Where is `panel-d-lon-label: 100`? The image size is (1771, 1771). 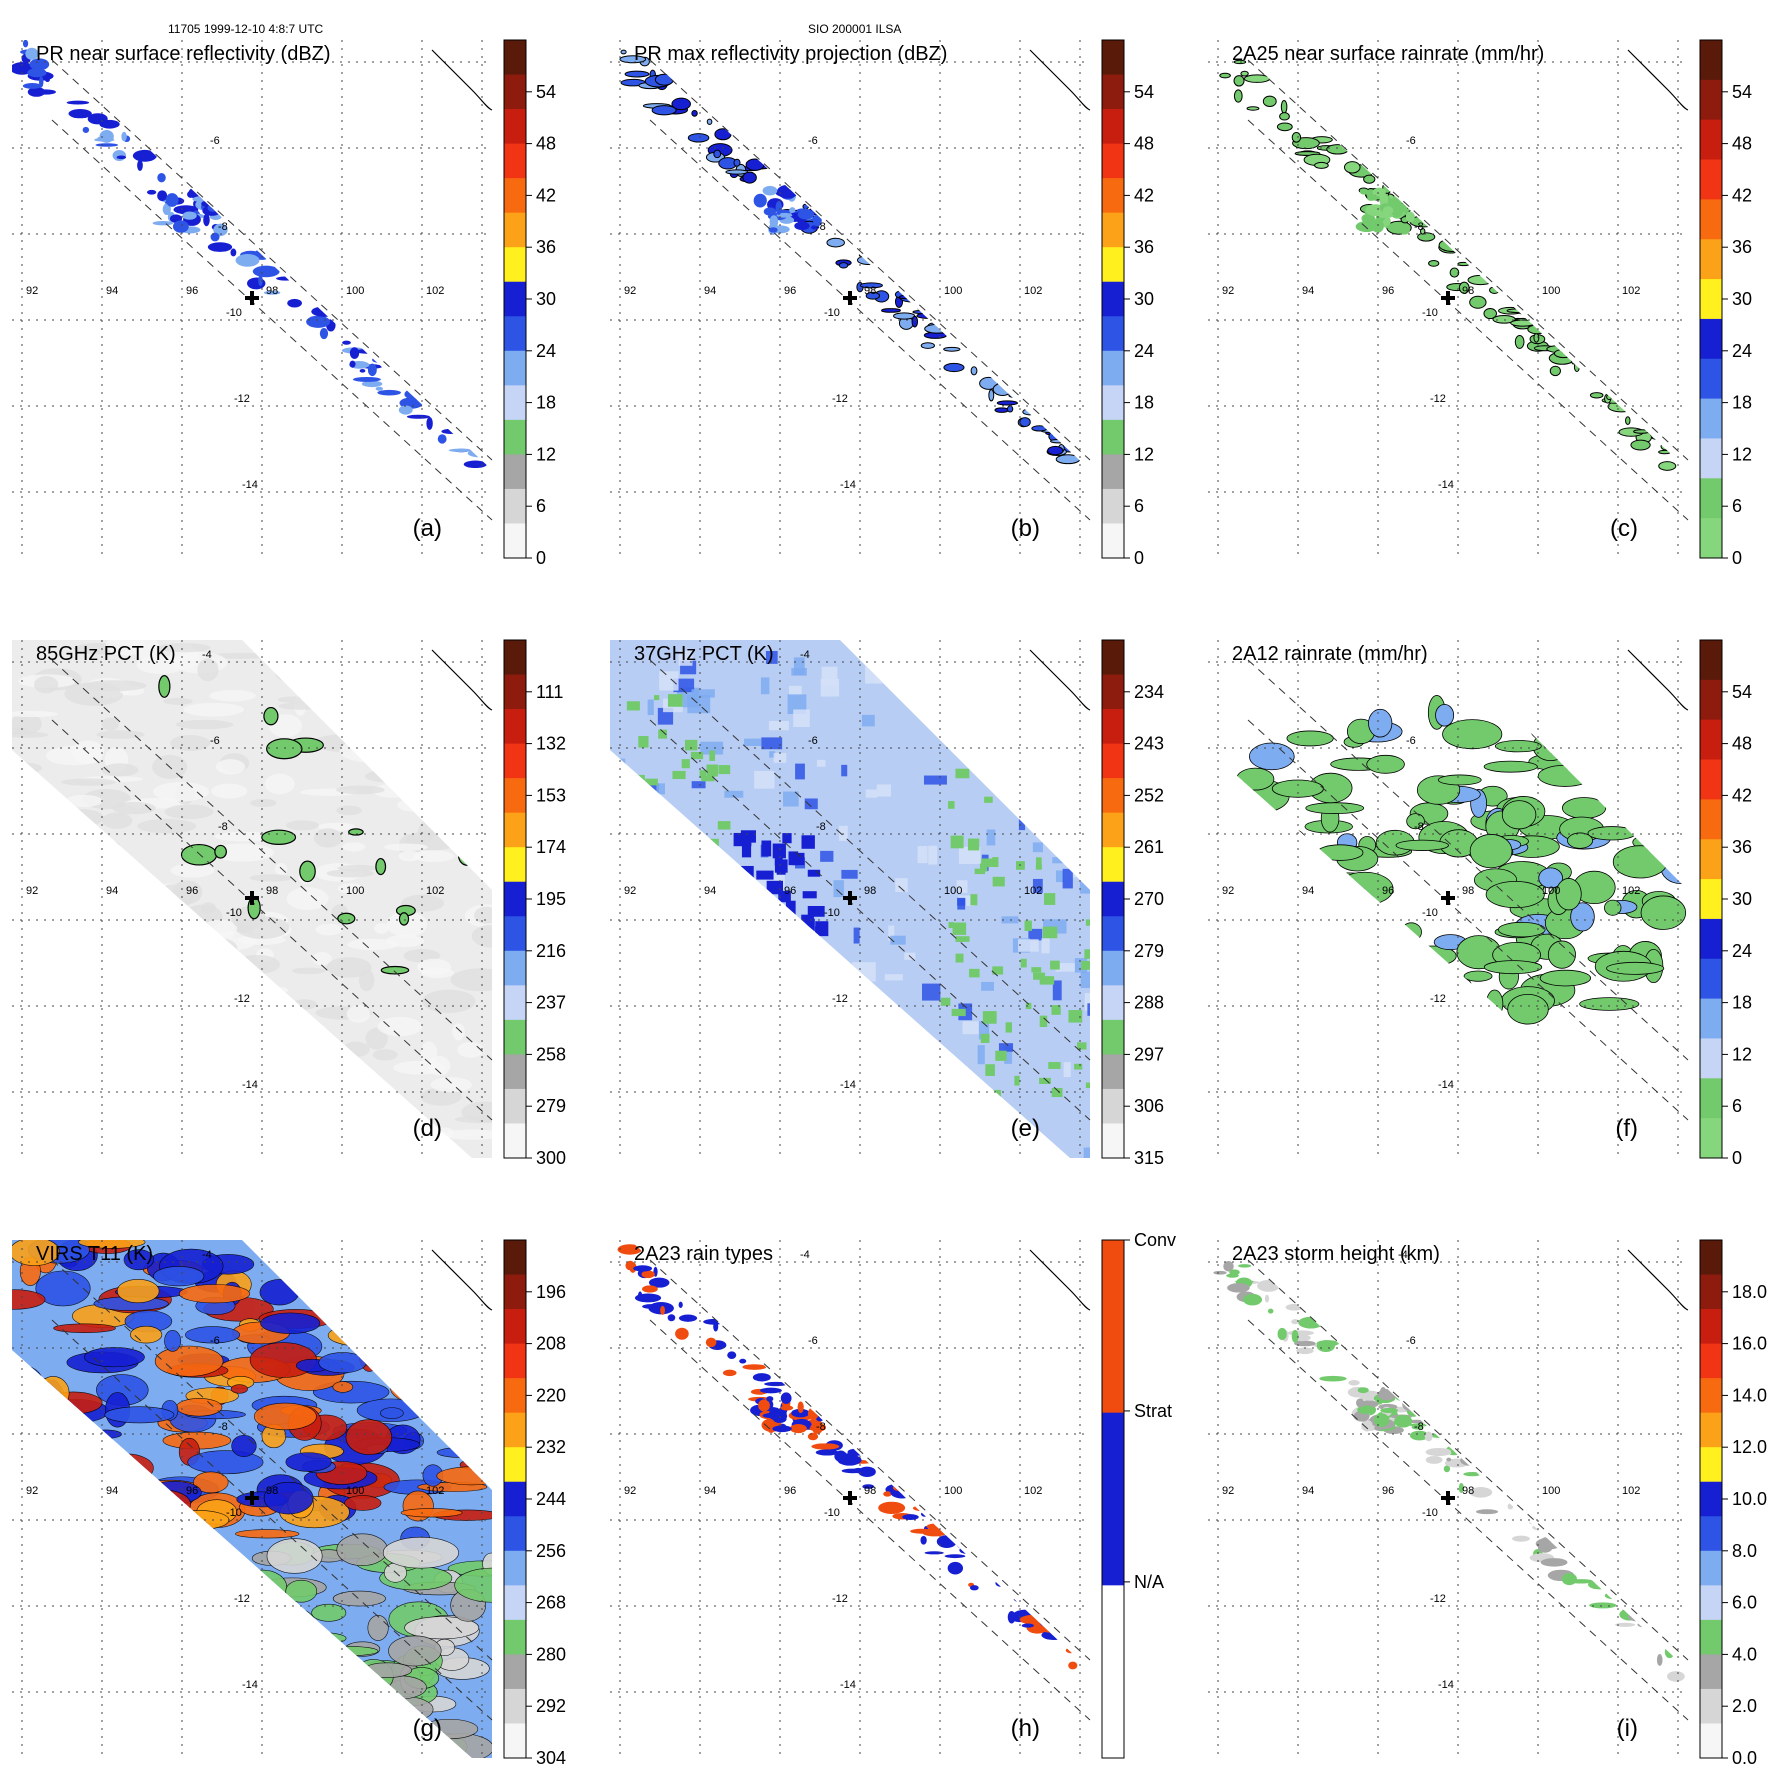
panel-d-lon-label: 100 is located at coordinates (355, 891).